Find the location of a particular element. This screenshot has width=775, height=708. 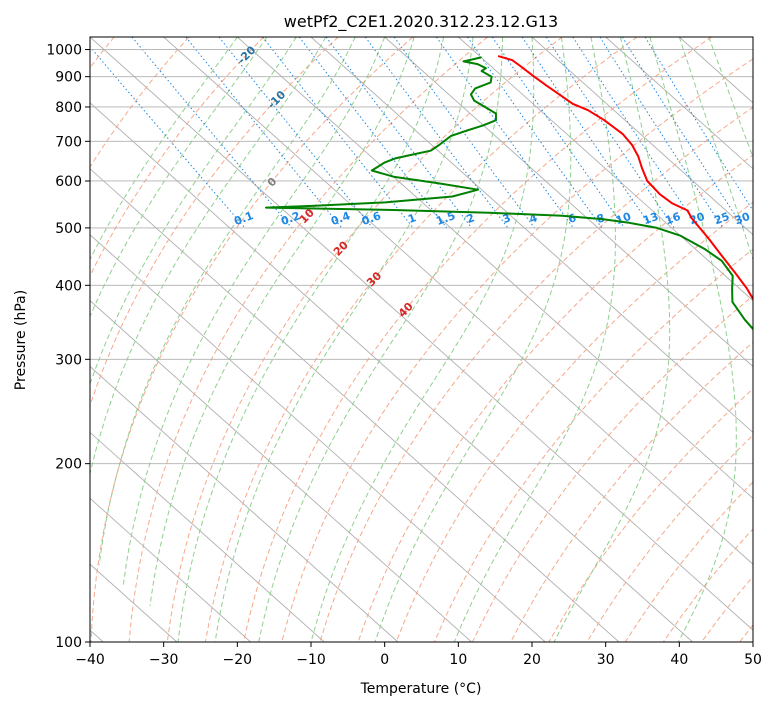

mixing-ratio-label: 30 is located at coordinates (742, 219).